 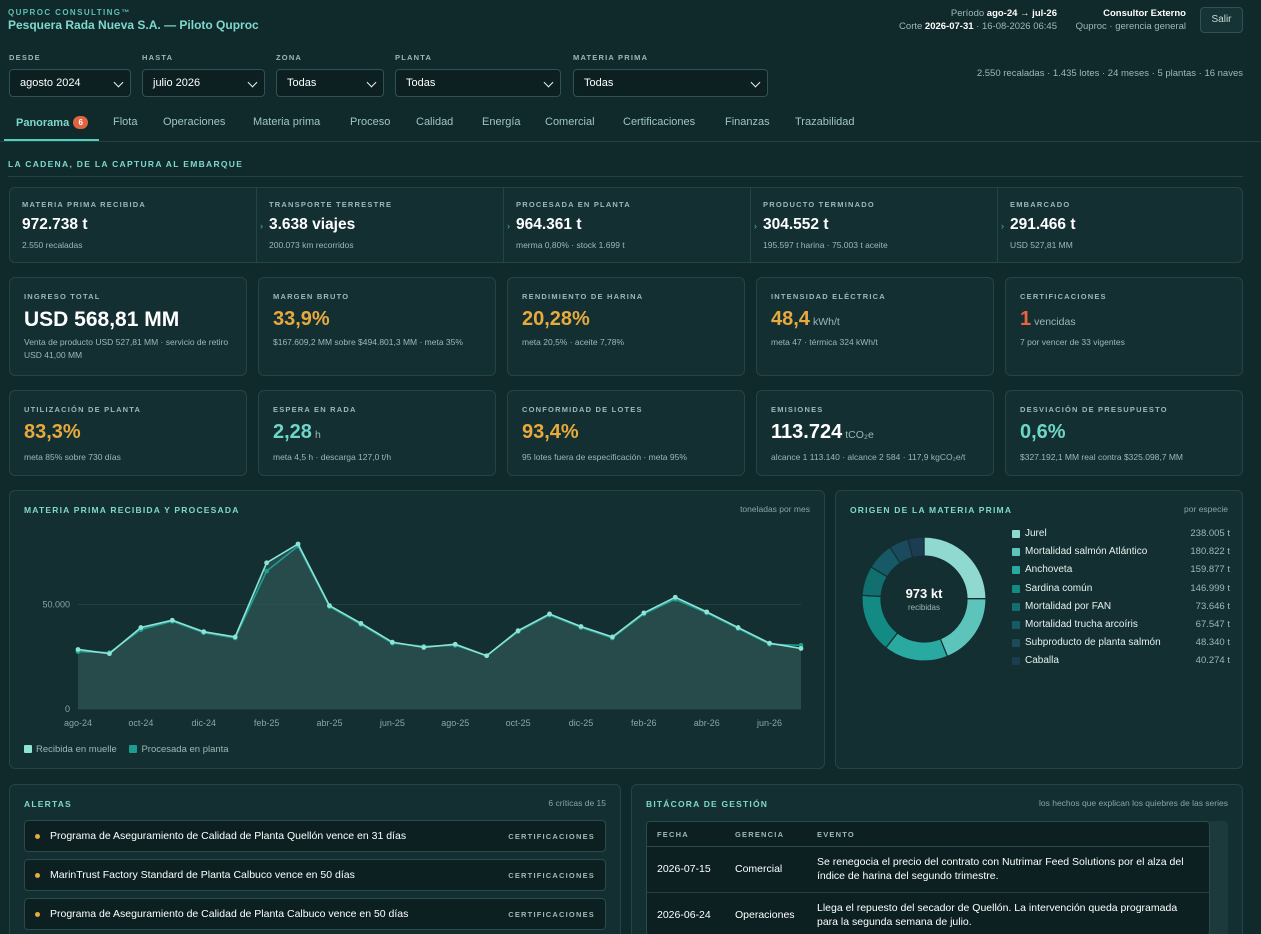 I want to click on kpi-unit: tCO₂e, so click(x=859, y=435).